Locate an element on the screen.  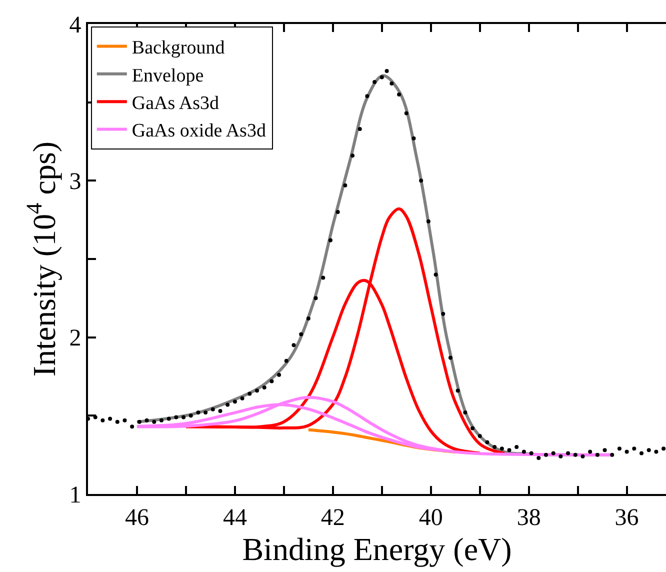
y-tick-label: 2 is located at coordinates (75, 339).